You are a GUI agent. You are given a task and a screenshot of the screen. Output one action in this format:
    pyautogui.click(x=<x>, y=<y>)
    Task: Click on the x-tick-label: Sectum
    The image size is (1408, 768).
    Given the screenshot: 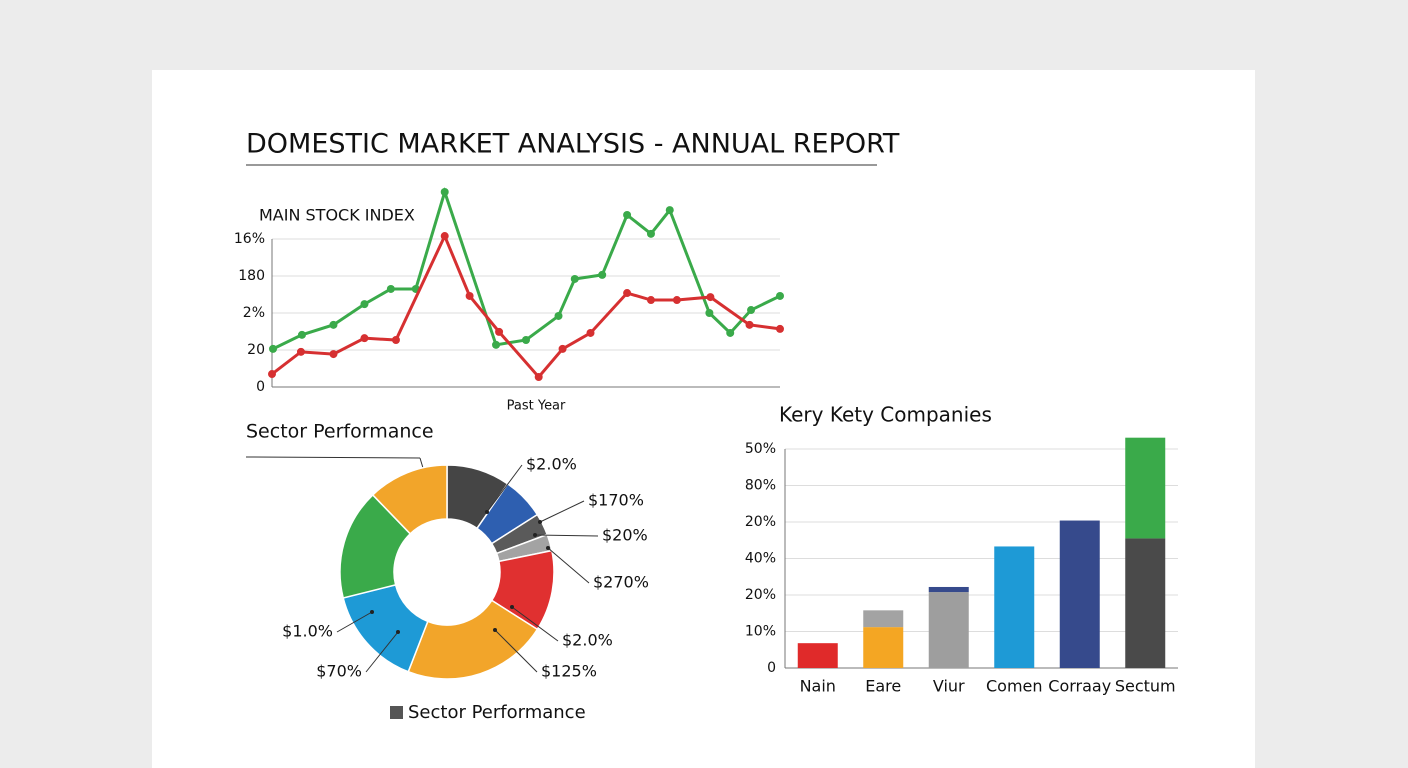 What is the action you would take?
    pyautogui.click(x=1145, y=686)
    